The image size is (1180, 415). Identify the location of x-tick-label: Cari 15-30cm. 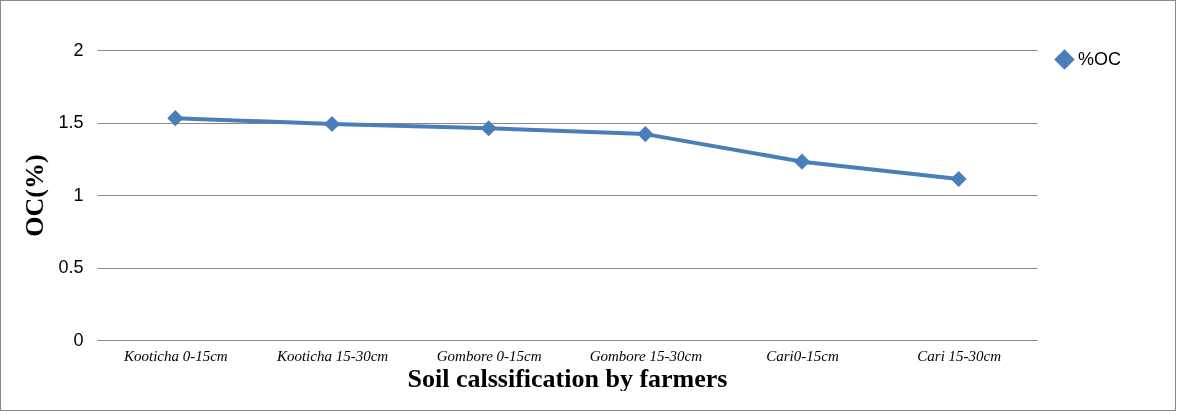
(959, 355).